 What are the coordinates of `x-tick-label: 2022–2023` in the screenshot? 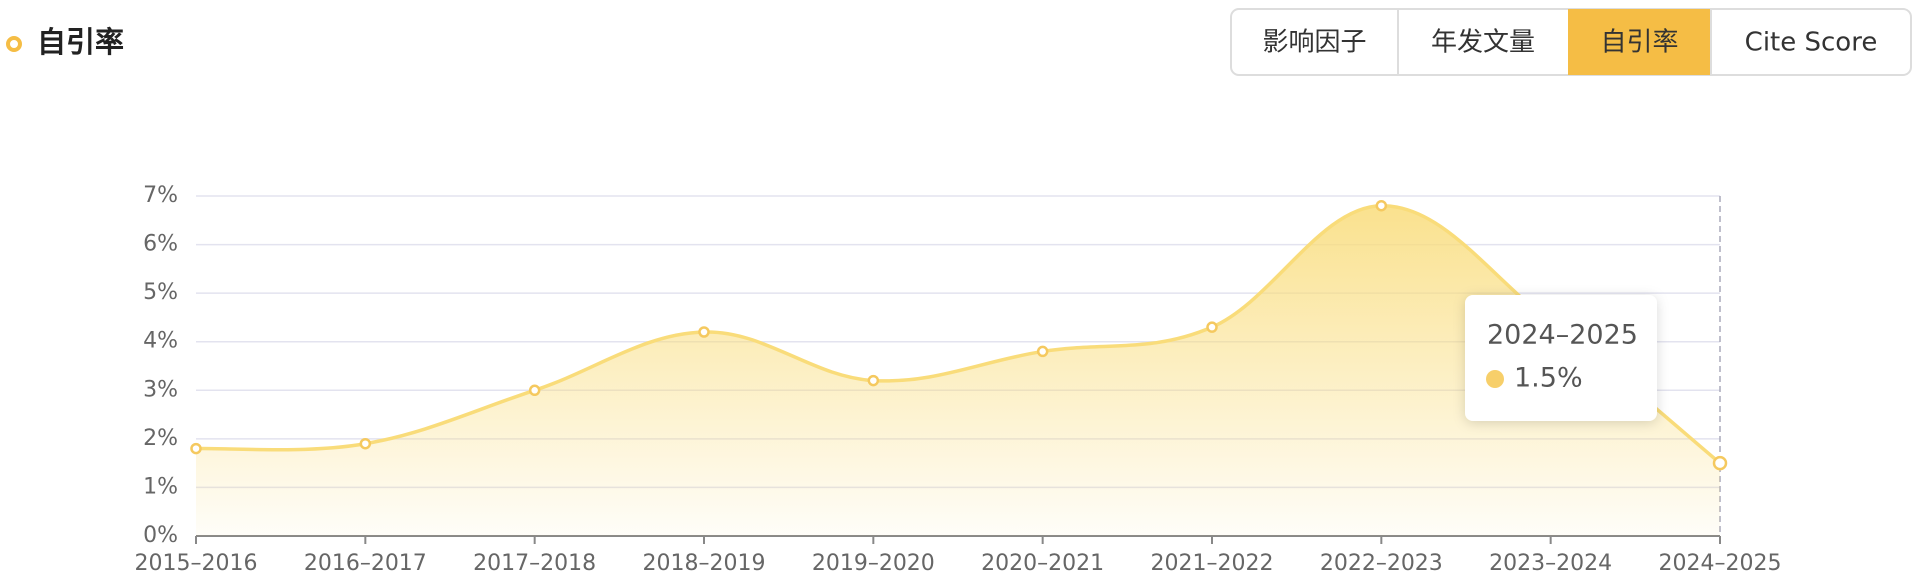 It's located at (1381, 563).